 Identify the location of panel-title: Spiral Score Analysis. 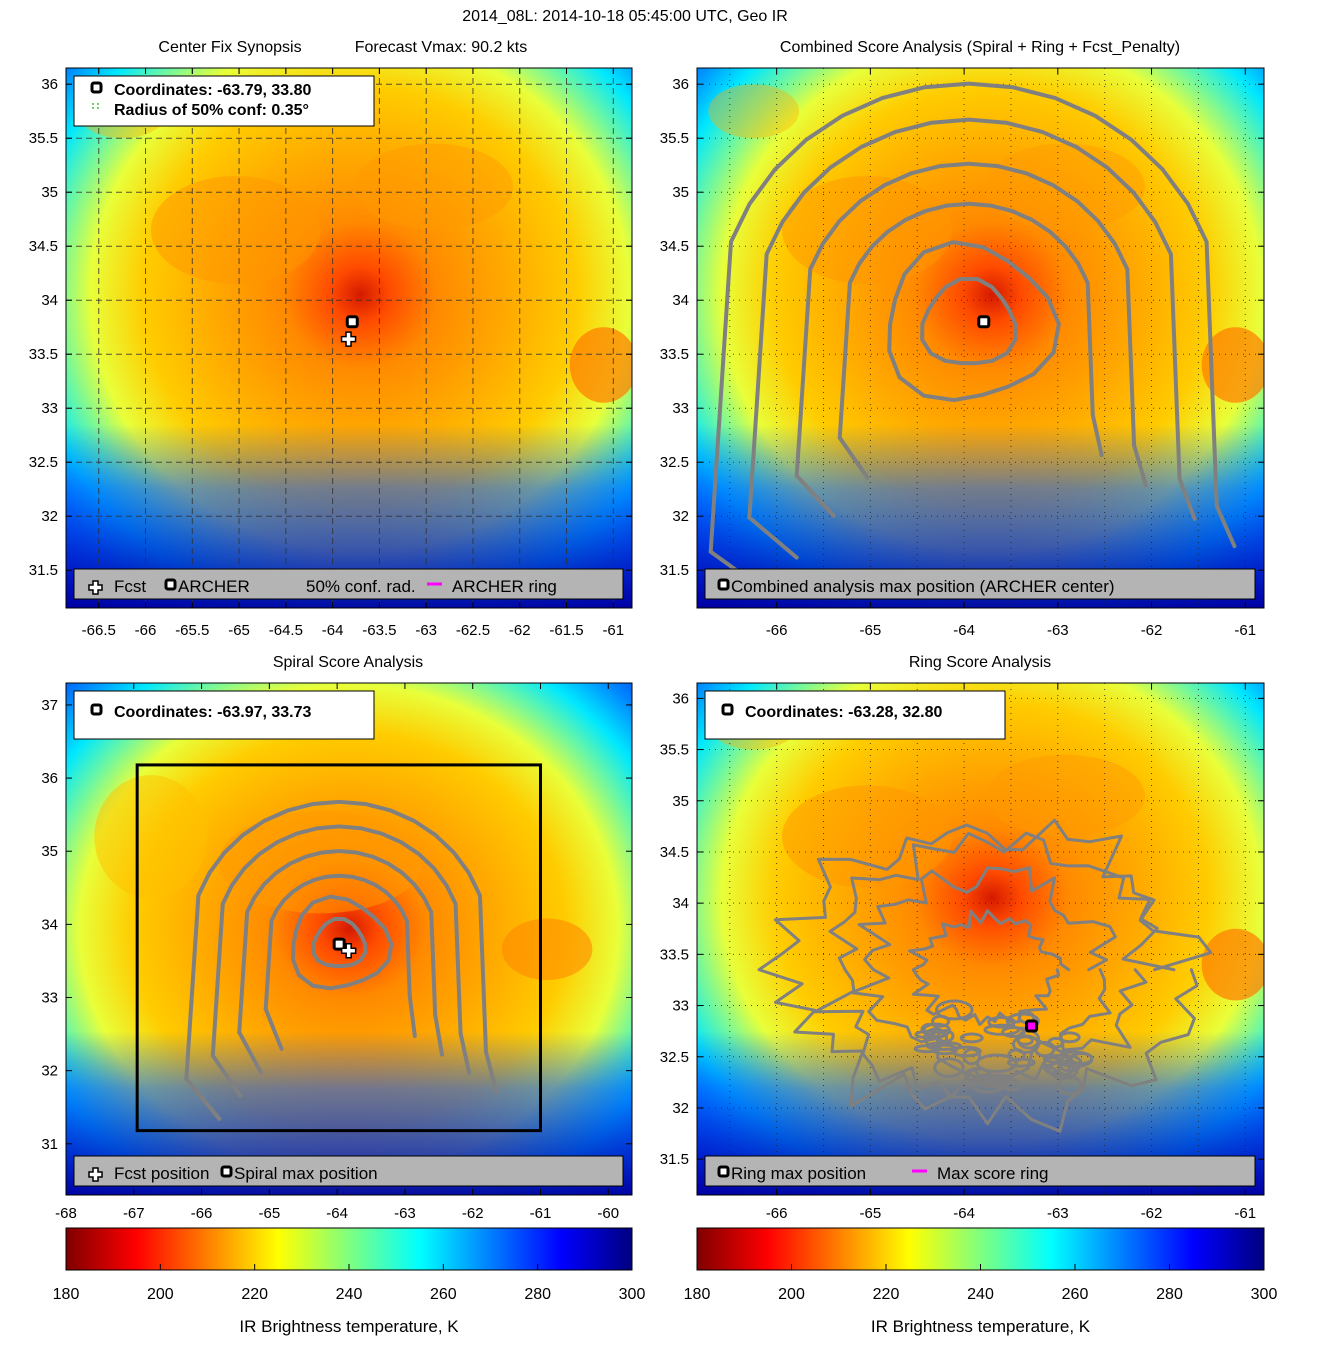
(348, 662).